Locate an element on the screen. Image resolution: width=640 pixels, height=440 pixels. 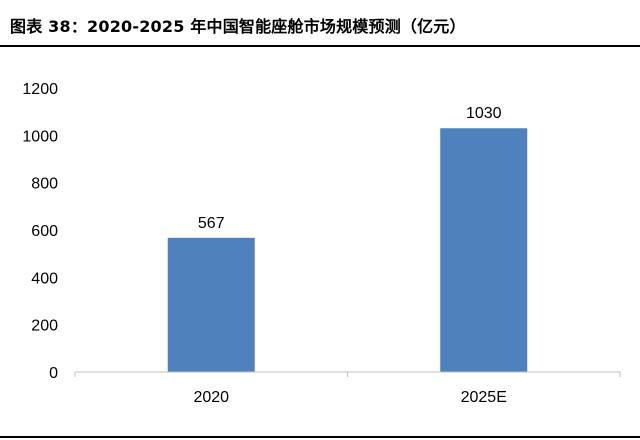
y-axis: 0 200 400 600 800 1000 1200 is located at coordinates (40, 231).